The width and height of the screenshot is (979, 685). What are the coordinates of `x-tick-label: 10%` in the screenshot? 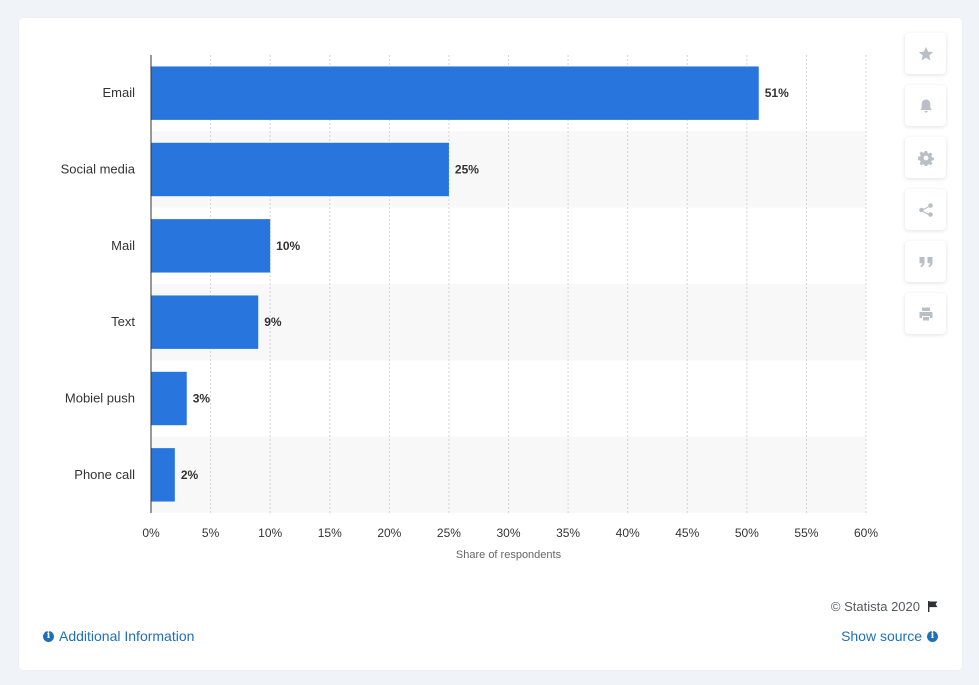 It's located at (270, 533).